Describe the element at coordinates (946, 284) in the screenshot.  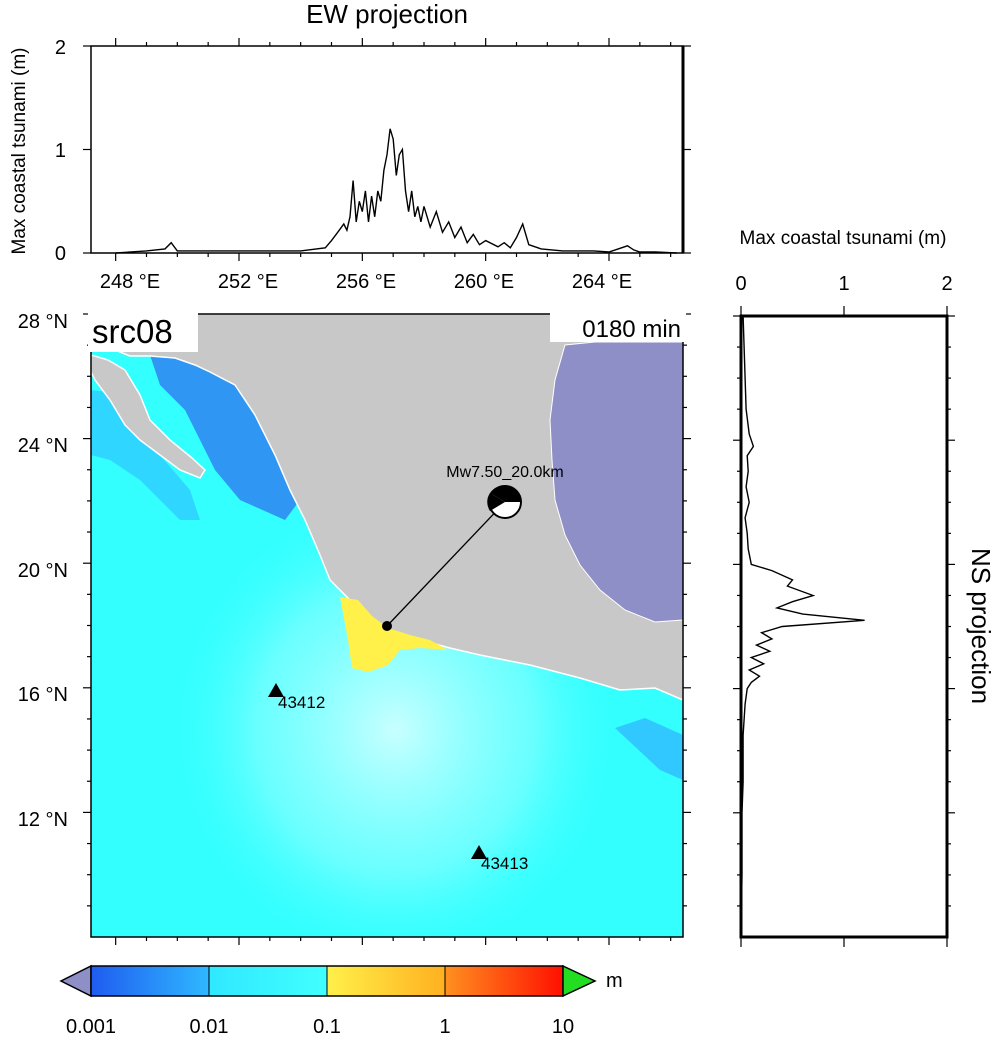
I see `ns-xtick-2: 2` at that location.